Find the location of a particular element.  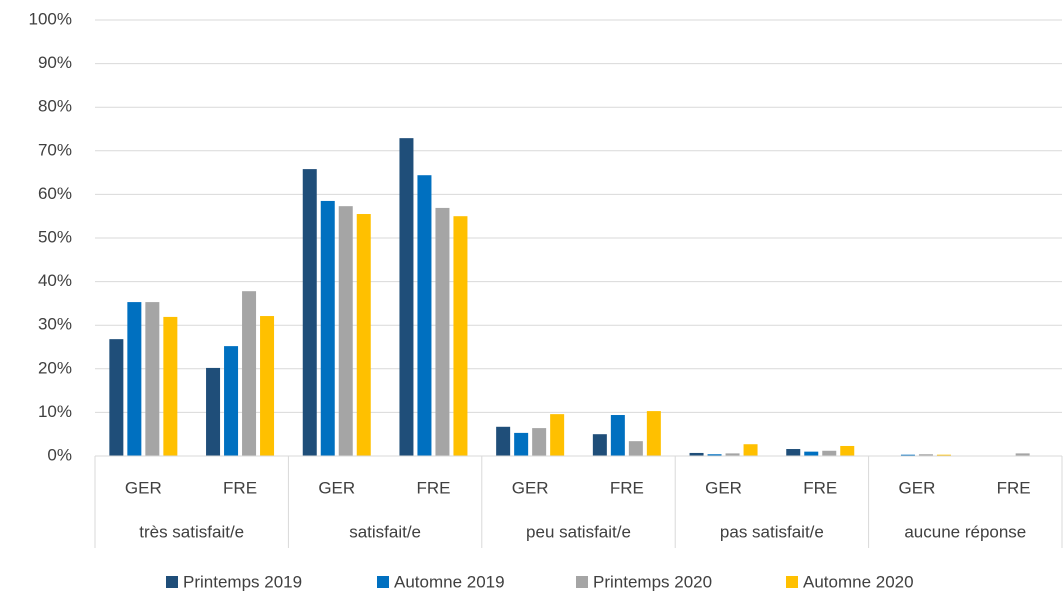

y-tick-label: 10% is located at coordinates (55, 411).